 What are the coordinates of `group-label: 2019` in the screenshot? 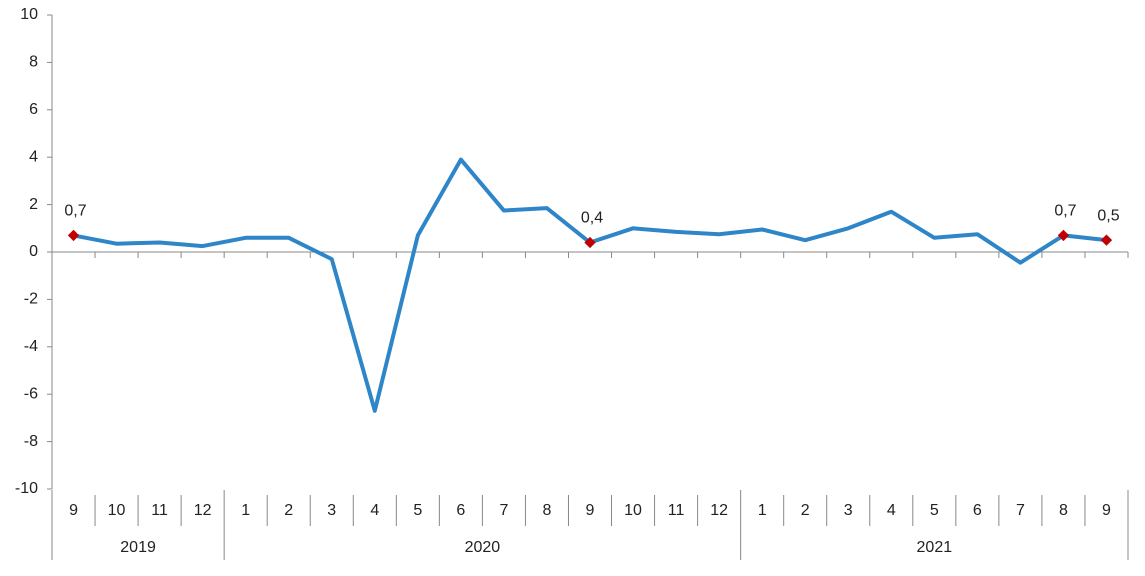 It's located at (138, 547).